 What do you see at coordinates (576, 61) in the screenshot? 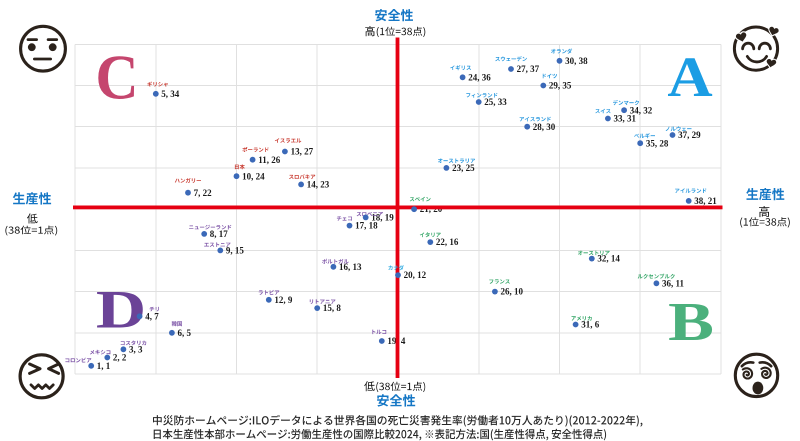
I see `svg-text: 30, 38` at bounding box center [576, 61].